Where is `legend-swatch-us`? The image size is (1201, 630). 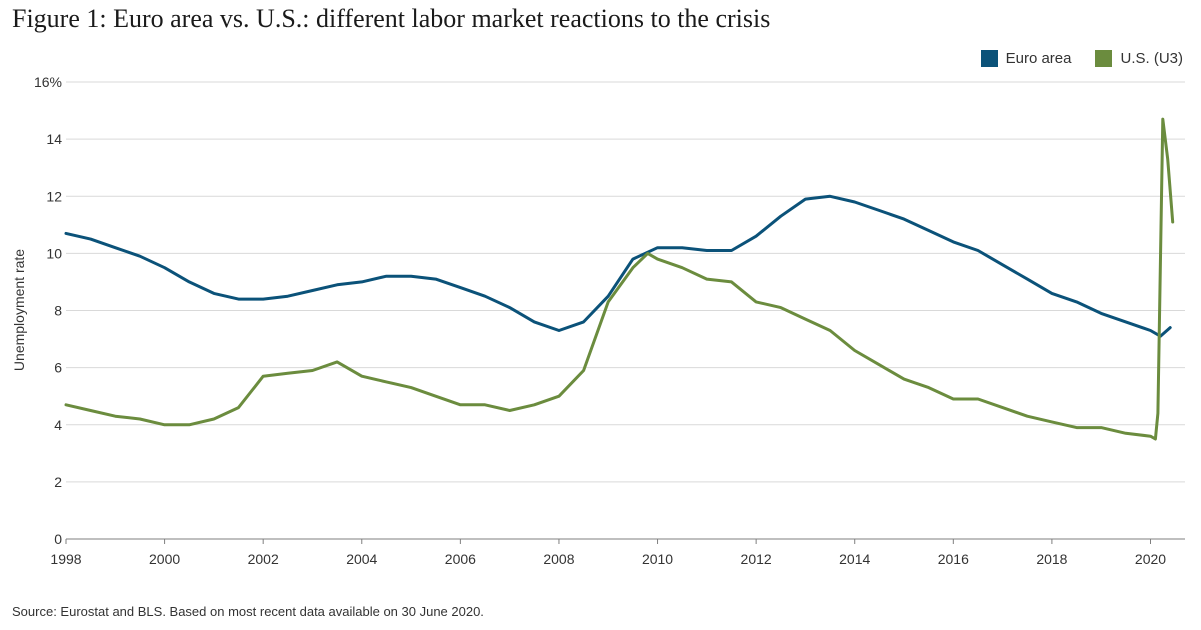 legend-swatch-us is located at coordinates (1104, 58).